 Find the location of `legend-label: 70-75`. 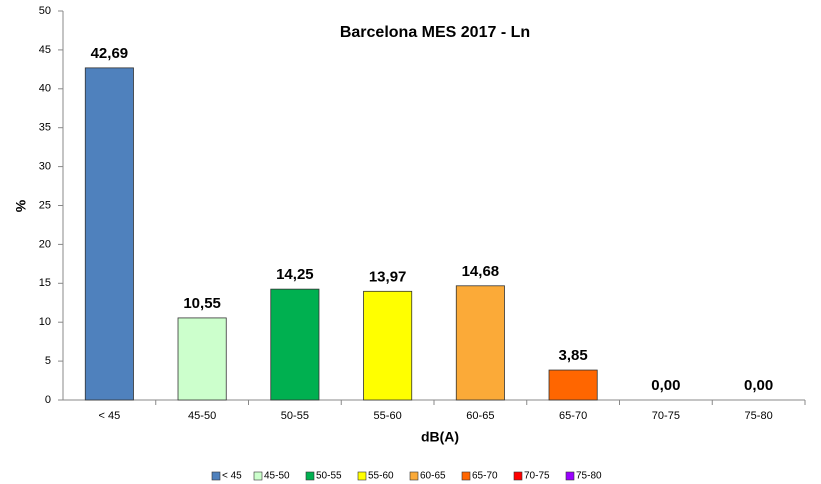

legend-label: 70-75 is located at coordinates (537, 476).